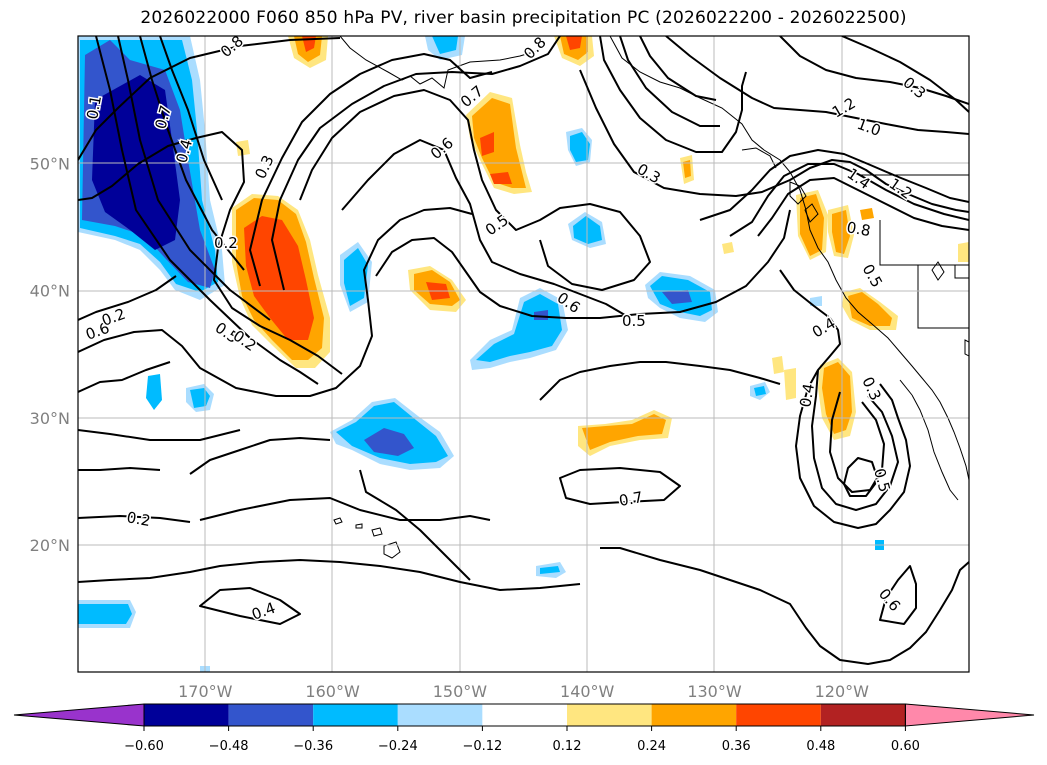 This screenshot has height=765, width=1047. What do you see at coordinates (634, 321) in the screenshot?
I see `contour-label: 0.5` at bounding box center [634, 321].